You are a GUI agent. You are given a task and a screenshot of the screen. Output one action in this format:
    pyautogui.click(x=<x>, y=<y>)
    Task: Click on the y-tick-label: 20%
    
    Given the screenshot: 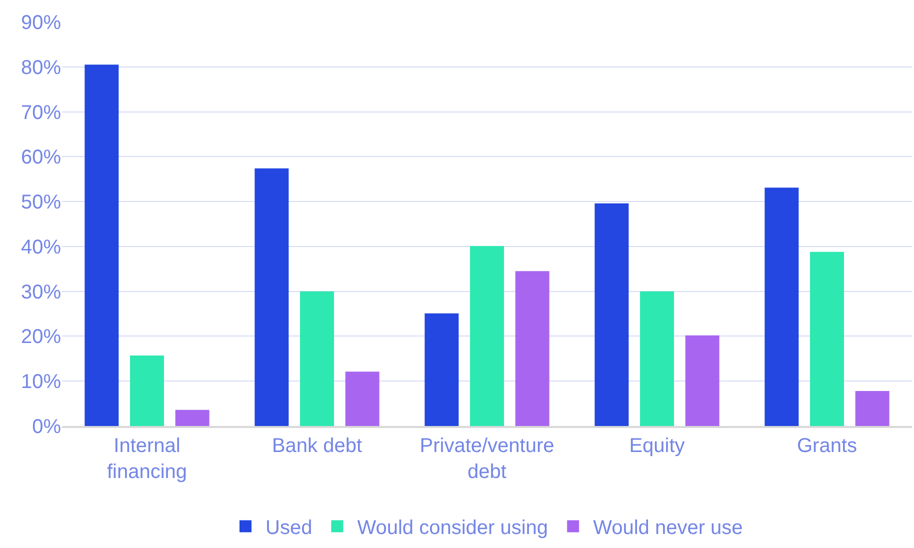 What is the action you would take?
    pyautogui.click(x=41, y=337)
    